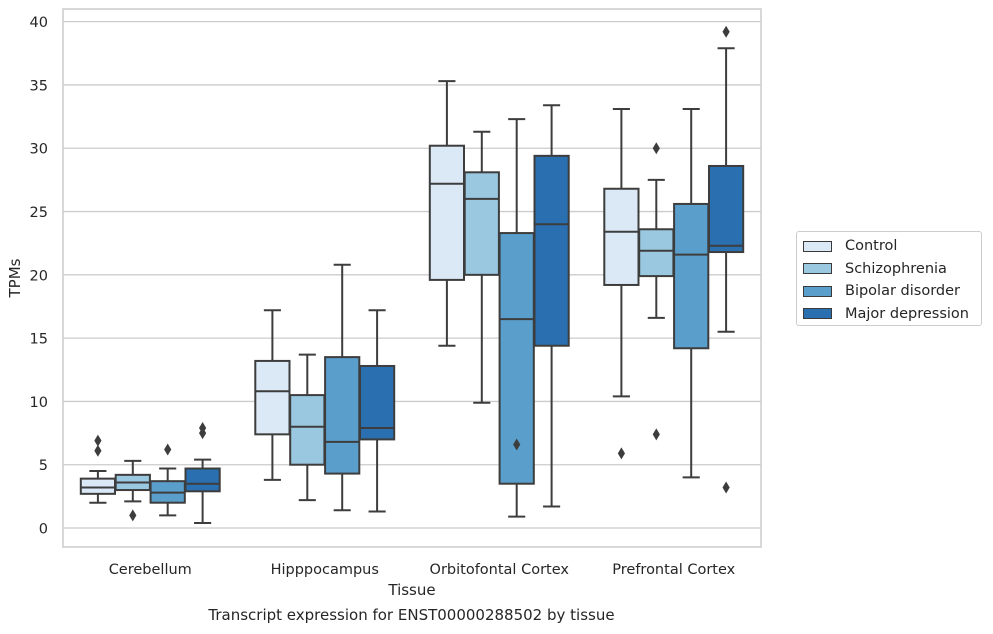 Image resolution: width=993 pixels, height=634 pixels. What do you see at coordinates (411, 590) in the screenshot?
I see `x-axis-label: Tissue` at bounding box center [411, 590].